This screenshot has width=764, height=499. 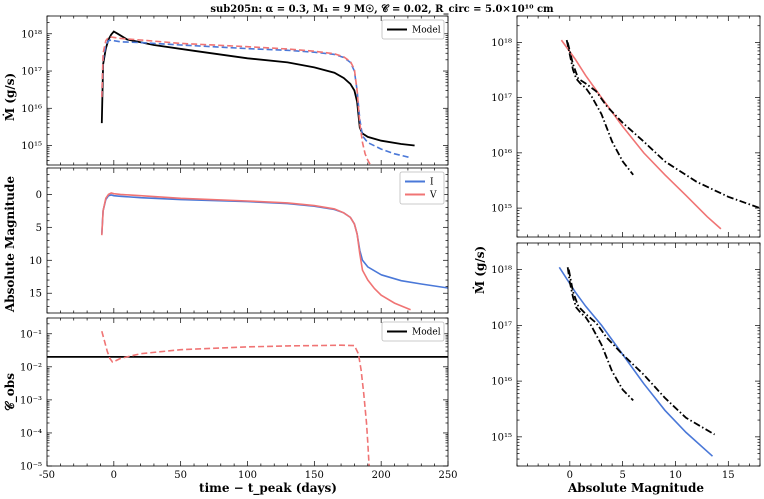 I want to click on absmag-xlabel: Absolute Magnitude, so click(x=635, y=488).